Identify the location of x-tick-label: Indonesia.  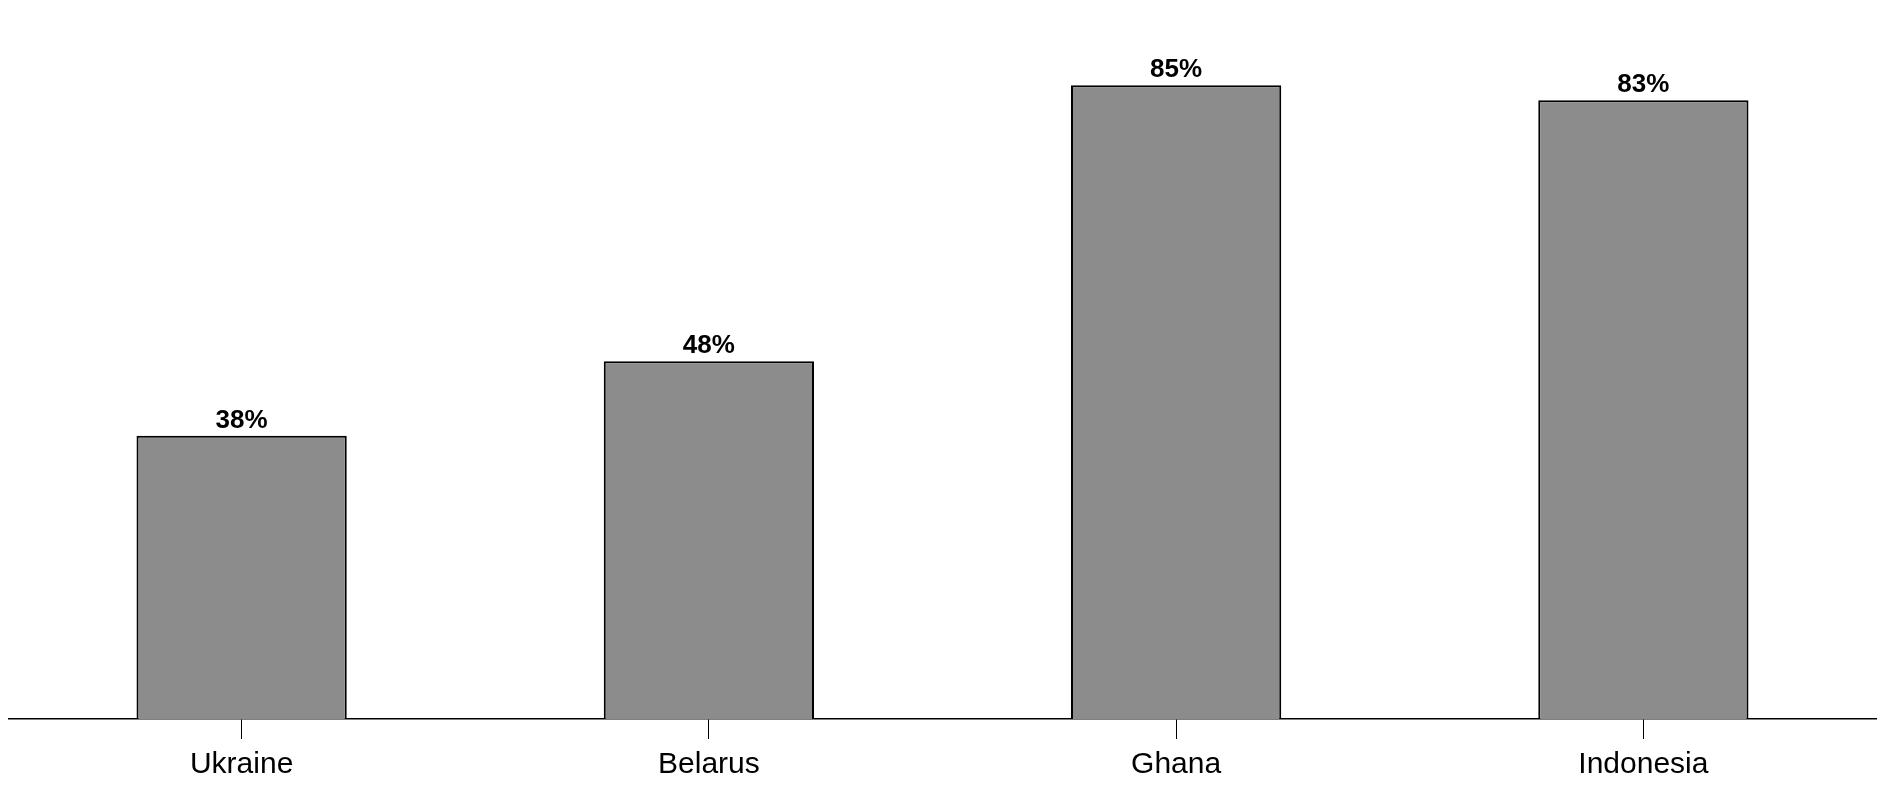
(1643, 763).